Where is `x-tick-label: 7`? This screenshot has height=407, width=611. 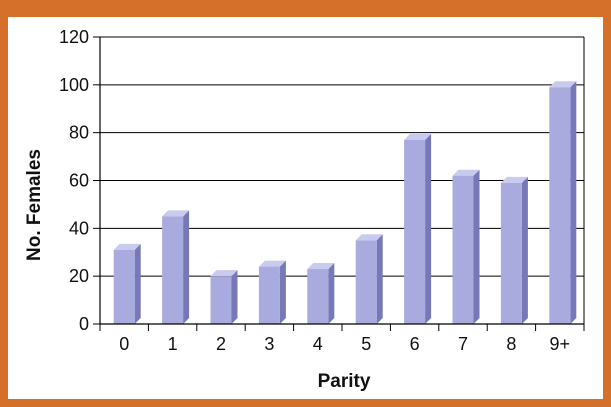 x-tick-label: 7 is located at coordinates (463, 344).